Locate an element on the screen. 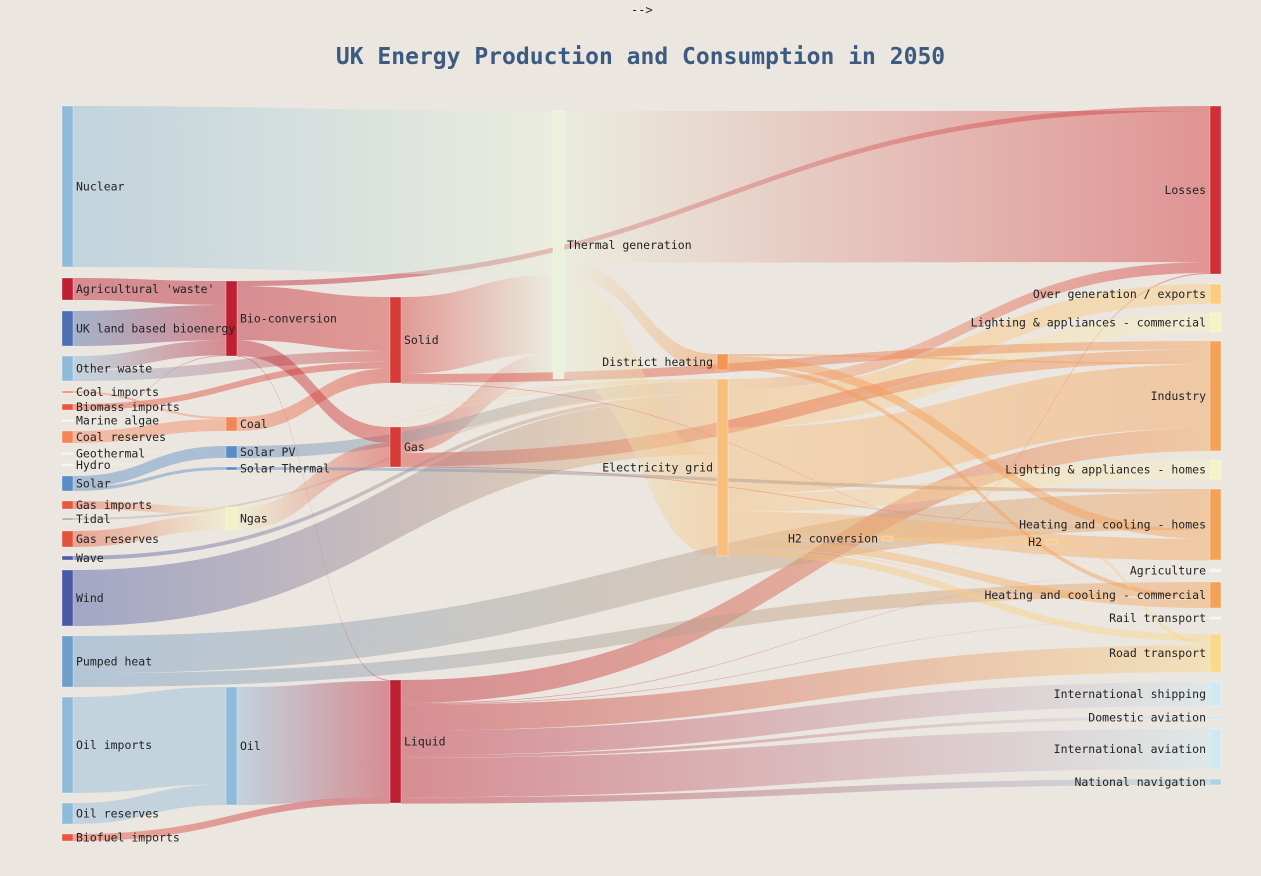 Image resolution: width=1261 pixels, height=876 pixels. node-h2_conversion is located at coordinates (887, 538).